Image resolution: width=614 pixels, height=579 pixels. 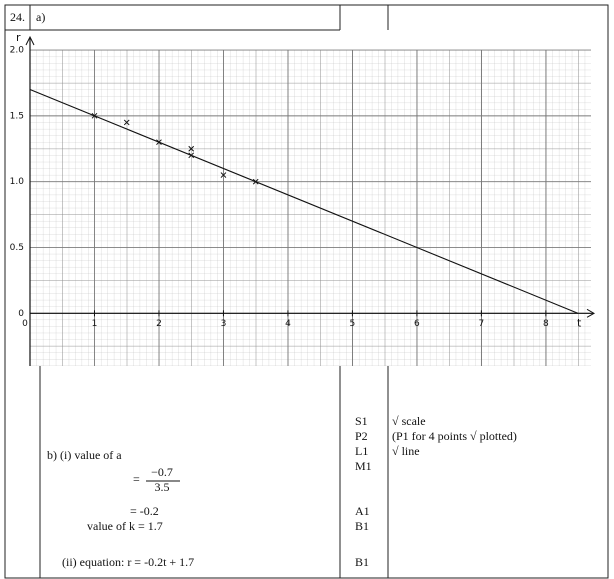 What do you see at coordinates (18, 37) in the screenshot?
I see `y-axis-label: r` at bounding box center [18, 37].